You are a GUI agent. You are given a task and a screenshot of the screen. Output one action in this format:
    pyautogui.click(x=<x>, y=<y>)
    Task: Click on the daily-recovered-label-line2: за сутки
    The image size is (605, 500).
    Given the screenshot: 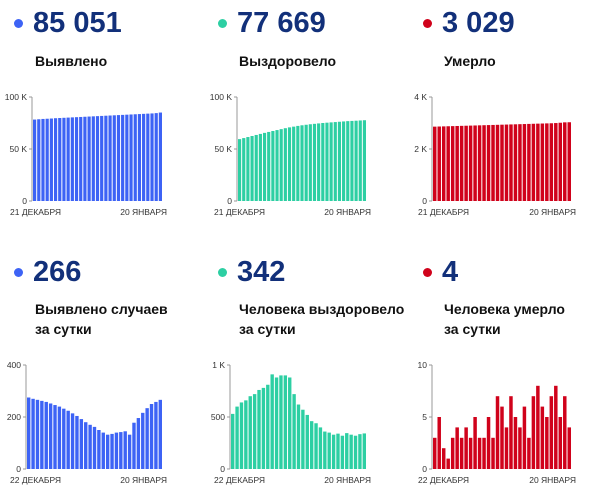 What is the action you would take?
    pyautogui.click(x=267, y=329)
    